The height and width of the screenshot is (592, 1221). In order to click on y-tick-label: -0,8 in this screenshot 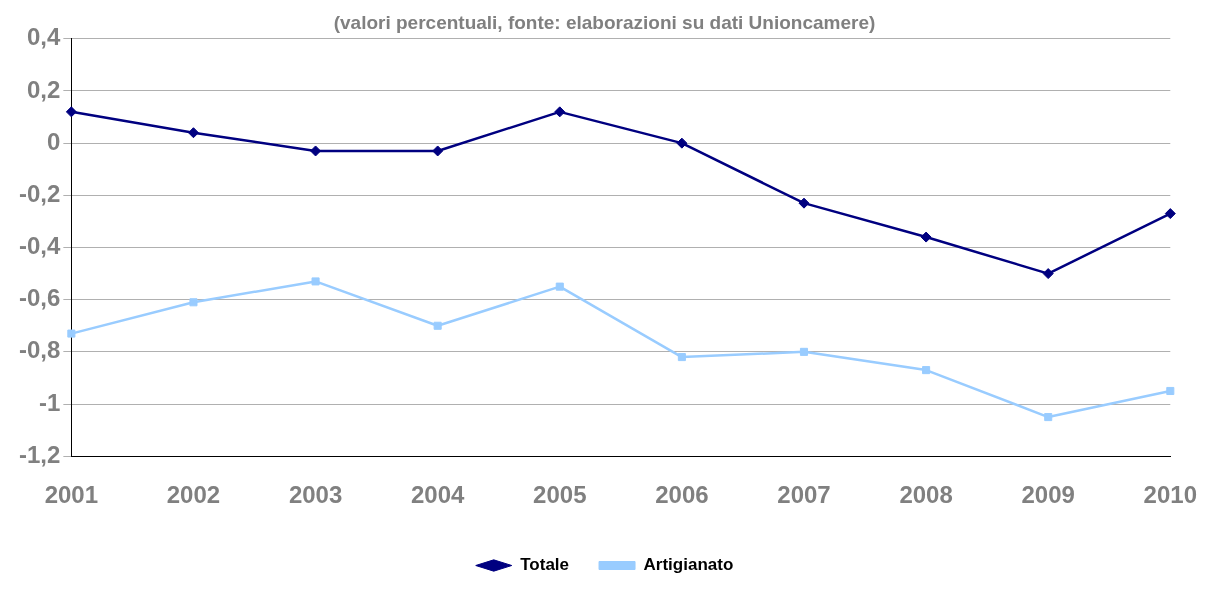, I will do `click(40, 350)`.